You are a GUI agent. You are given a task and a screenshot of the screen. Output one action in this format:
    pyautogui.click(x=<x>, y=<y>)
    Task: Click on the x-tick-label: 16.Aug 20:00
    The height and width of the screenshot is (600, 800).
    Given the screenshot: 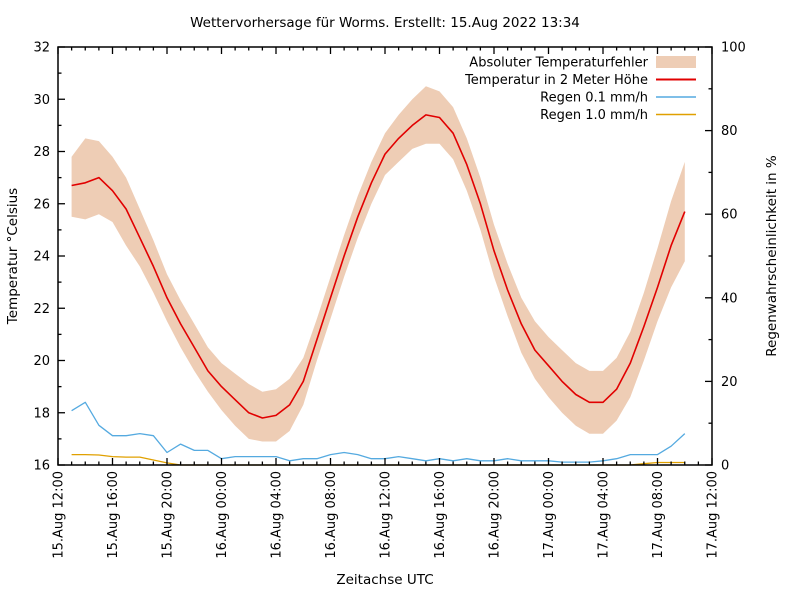 What is the action you would take?
    pyautogui.click(x=495, y=515)
    